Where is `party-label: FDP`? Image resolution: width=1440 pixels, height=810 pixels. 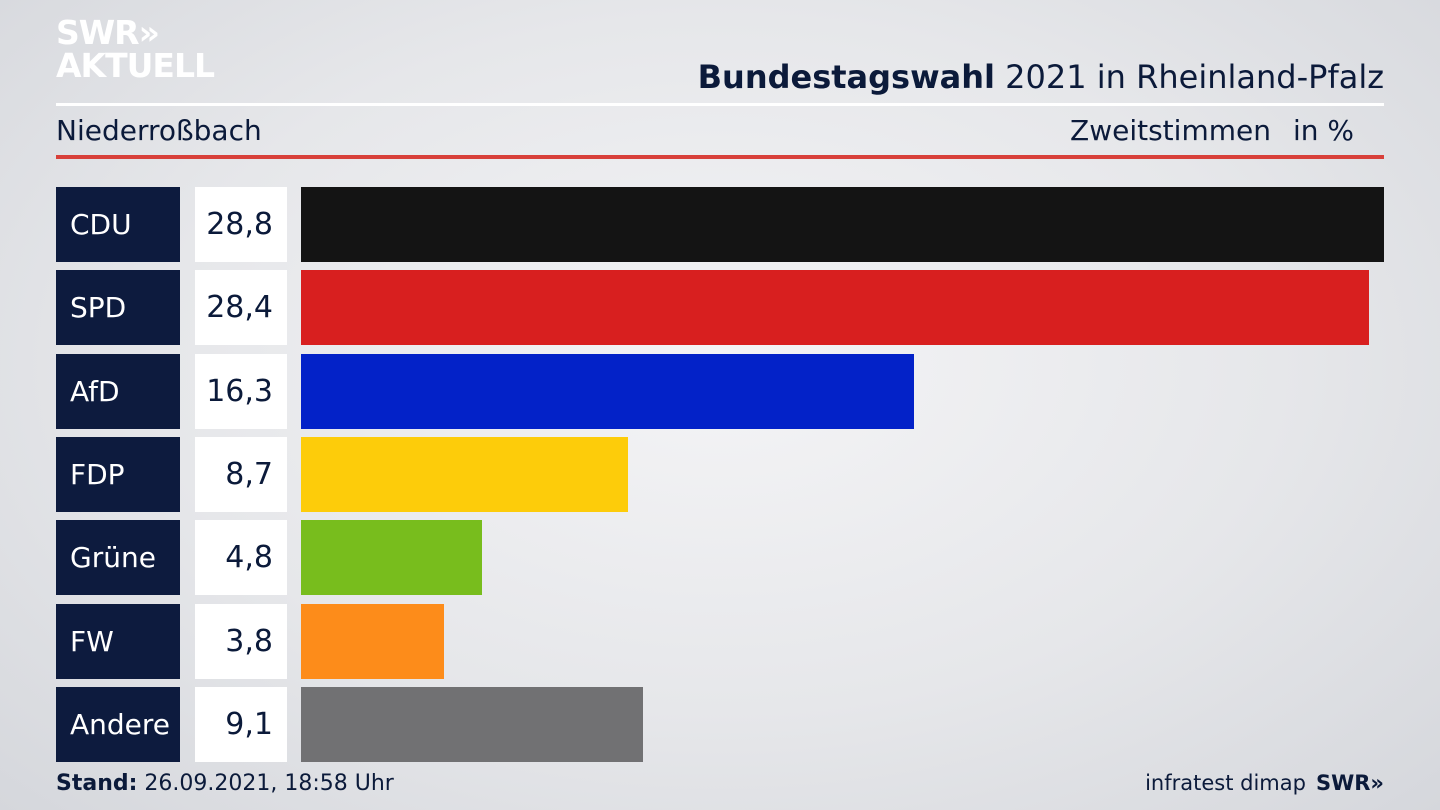
party-label: FDP is located at coordinates (118, 474).